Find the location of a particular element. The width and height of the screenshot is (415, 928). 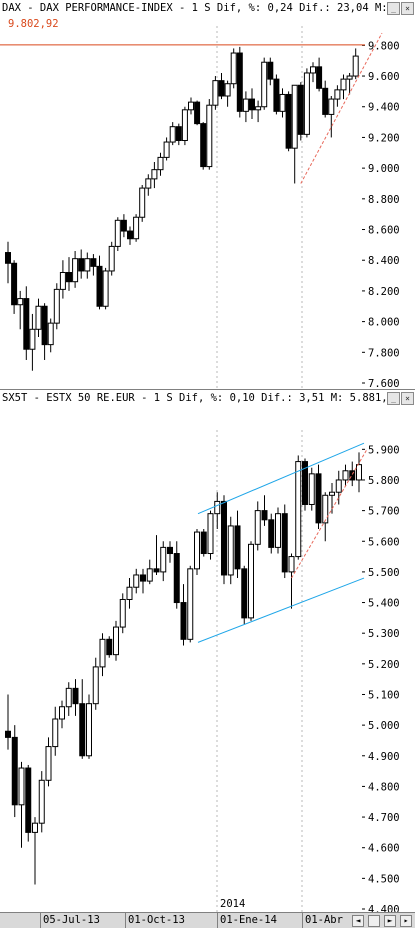

y-tick-label: 9.800 is located at coordinates (384, 46).